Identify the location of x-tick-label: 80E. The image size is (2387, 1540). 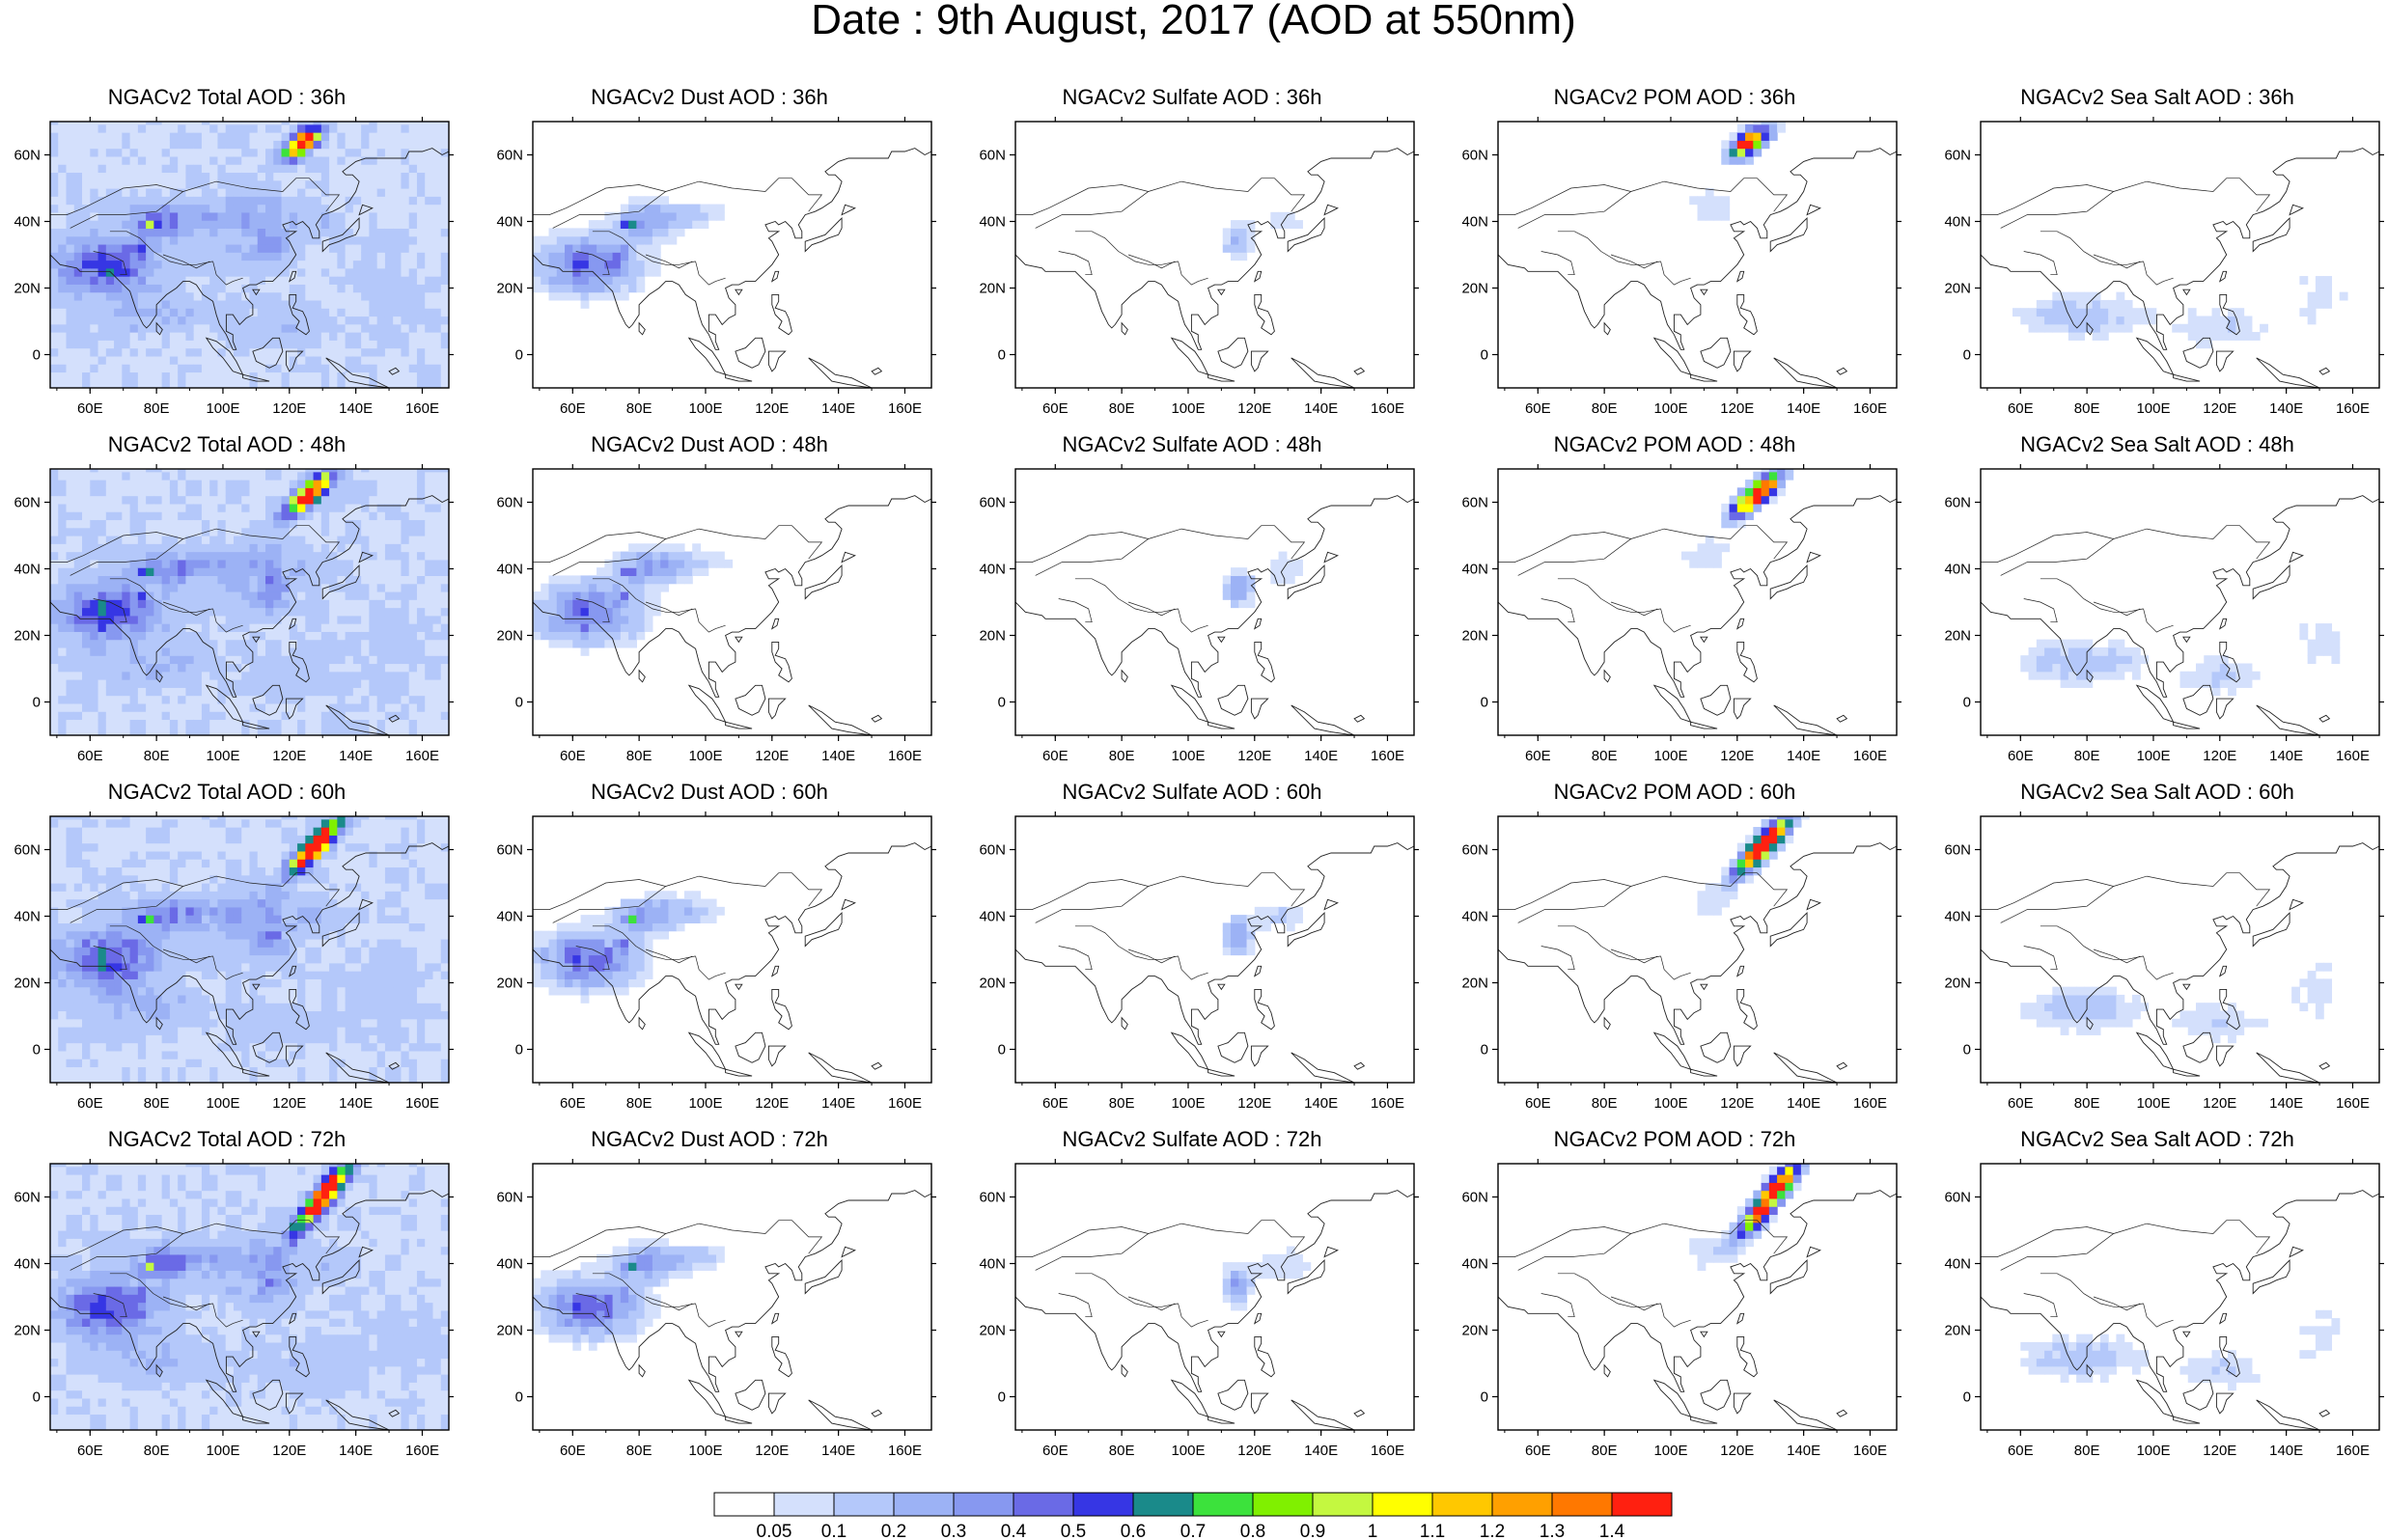
(1605, 408).